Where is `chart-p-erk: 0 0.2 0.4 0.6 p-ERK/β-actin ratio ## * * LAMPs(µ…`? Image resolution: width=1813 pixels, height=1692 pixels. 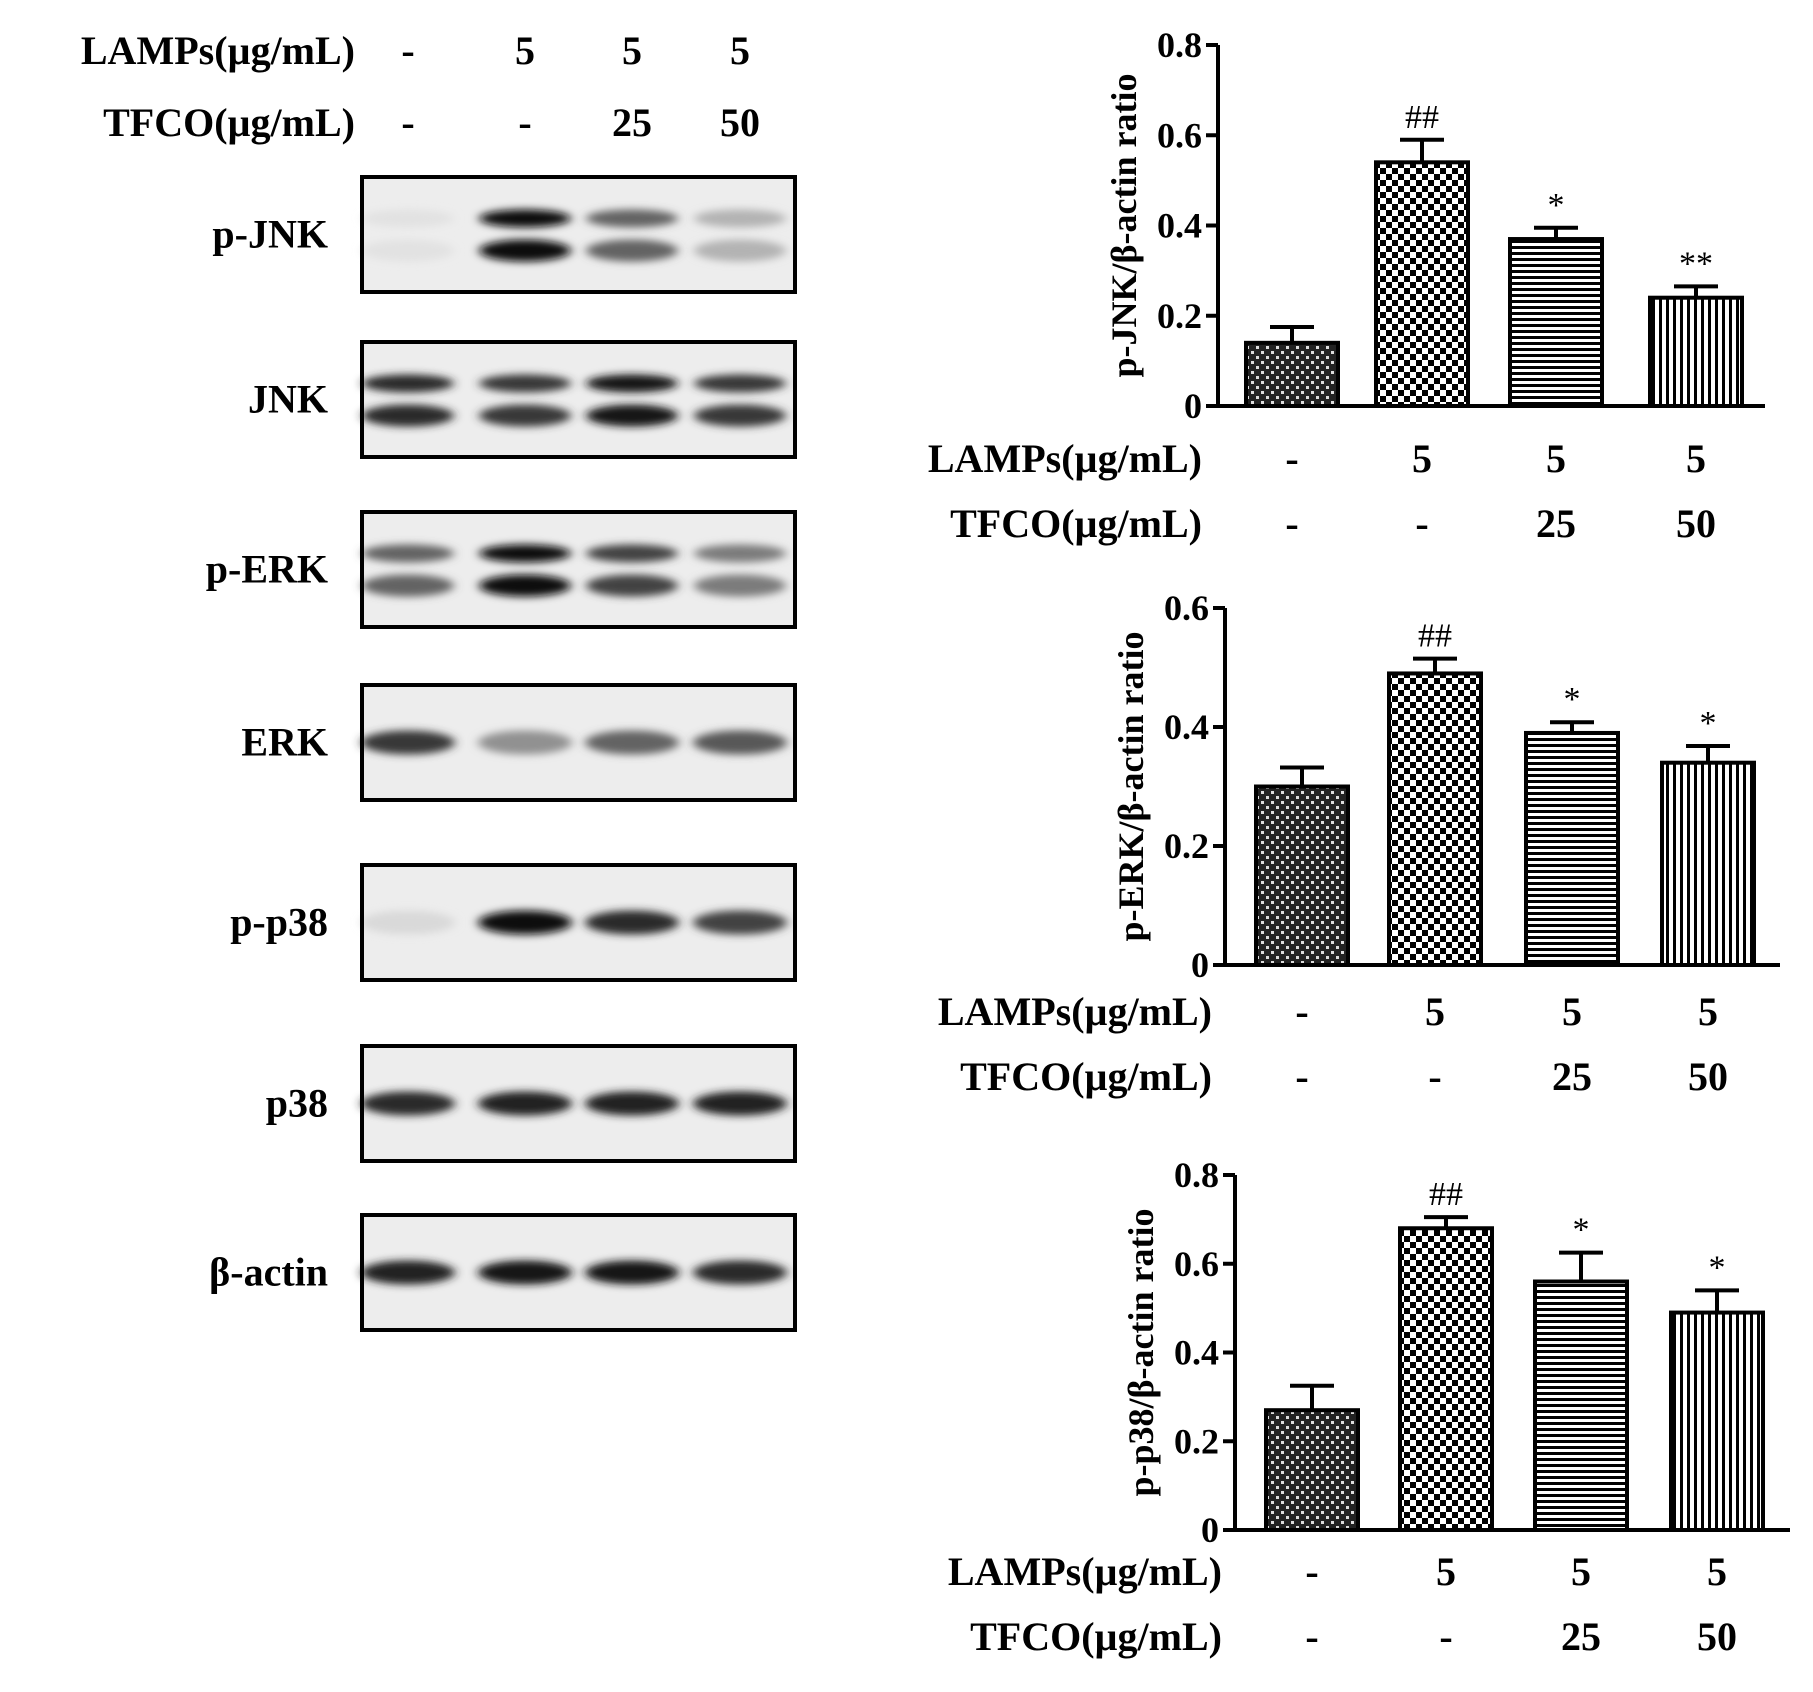
chart-p-erk: 0 0.2 0.4 0.6 p-ERK/β-actin ratio ## * * LAMPs(µ… is located at coordinates (1359, 843).